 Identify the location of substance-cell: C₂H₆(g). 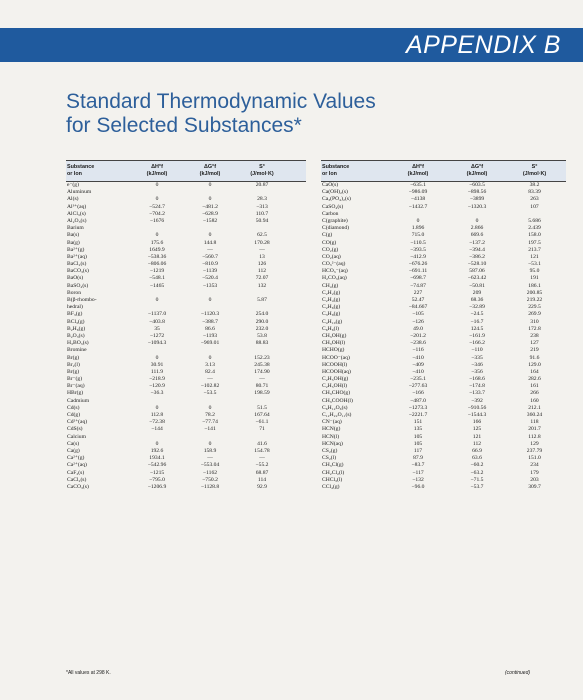
(331, 307).